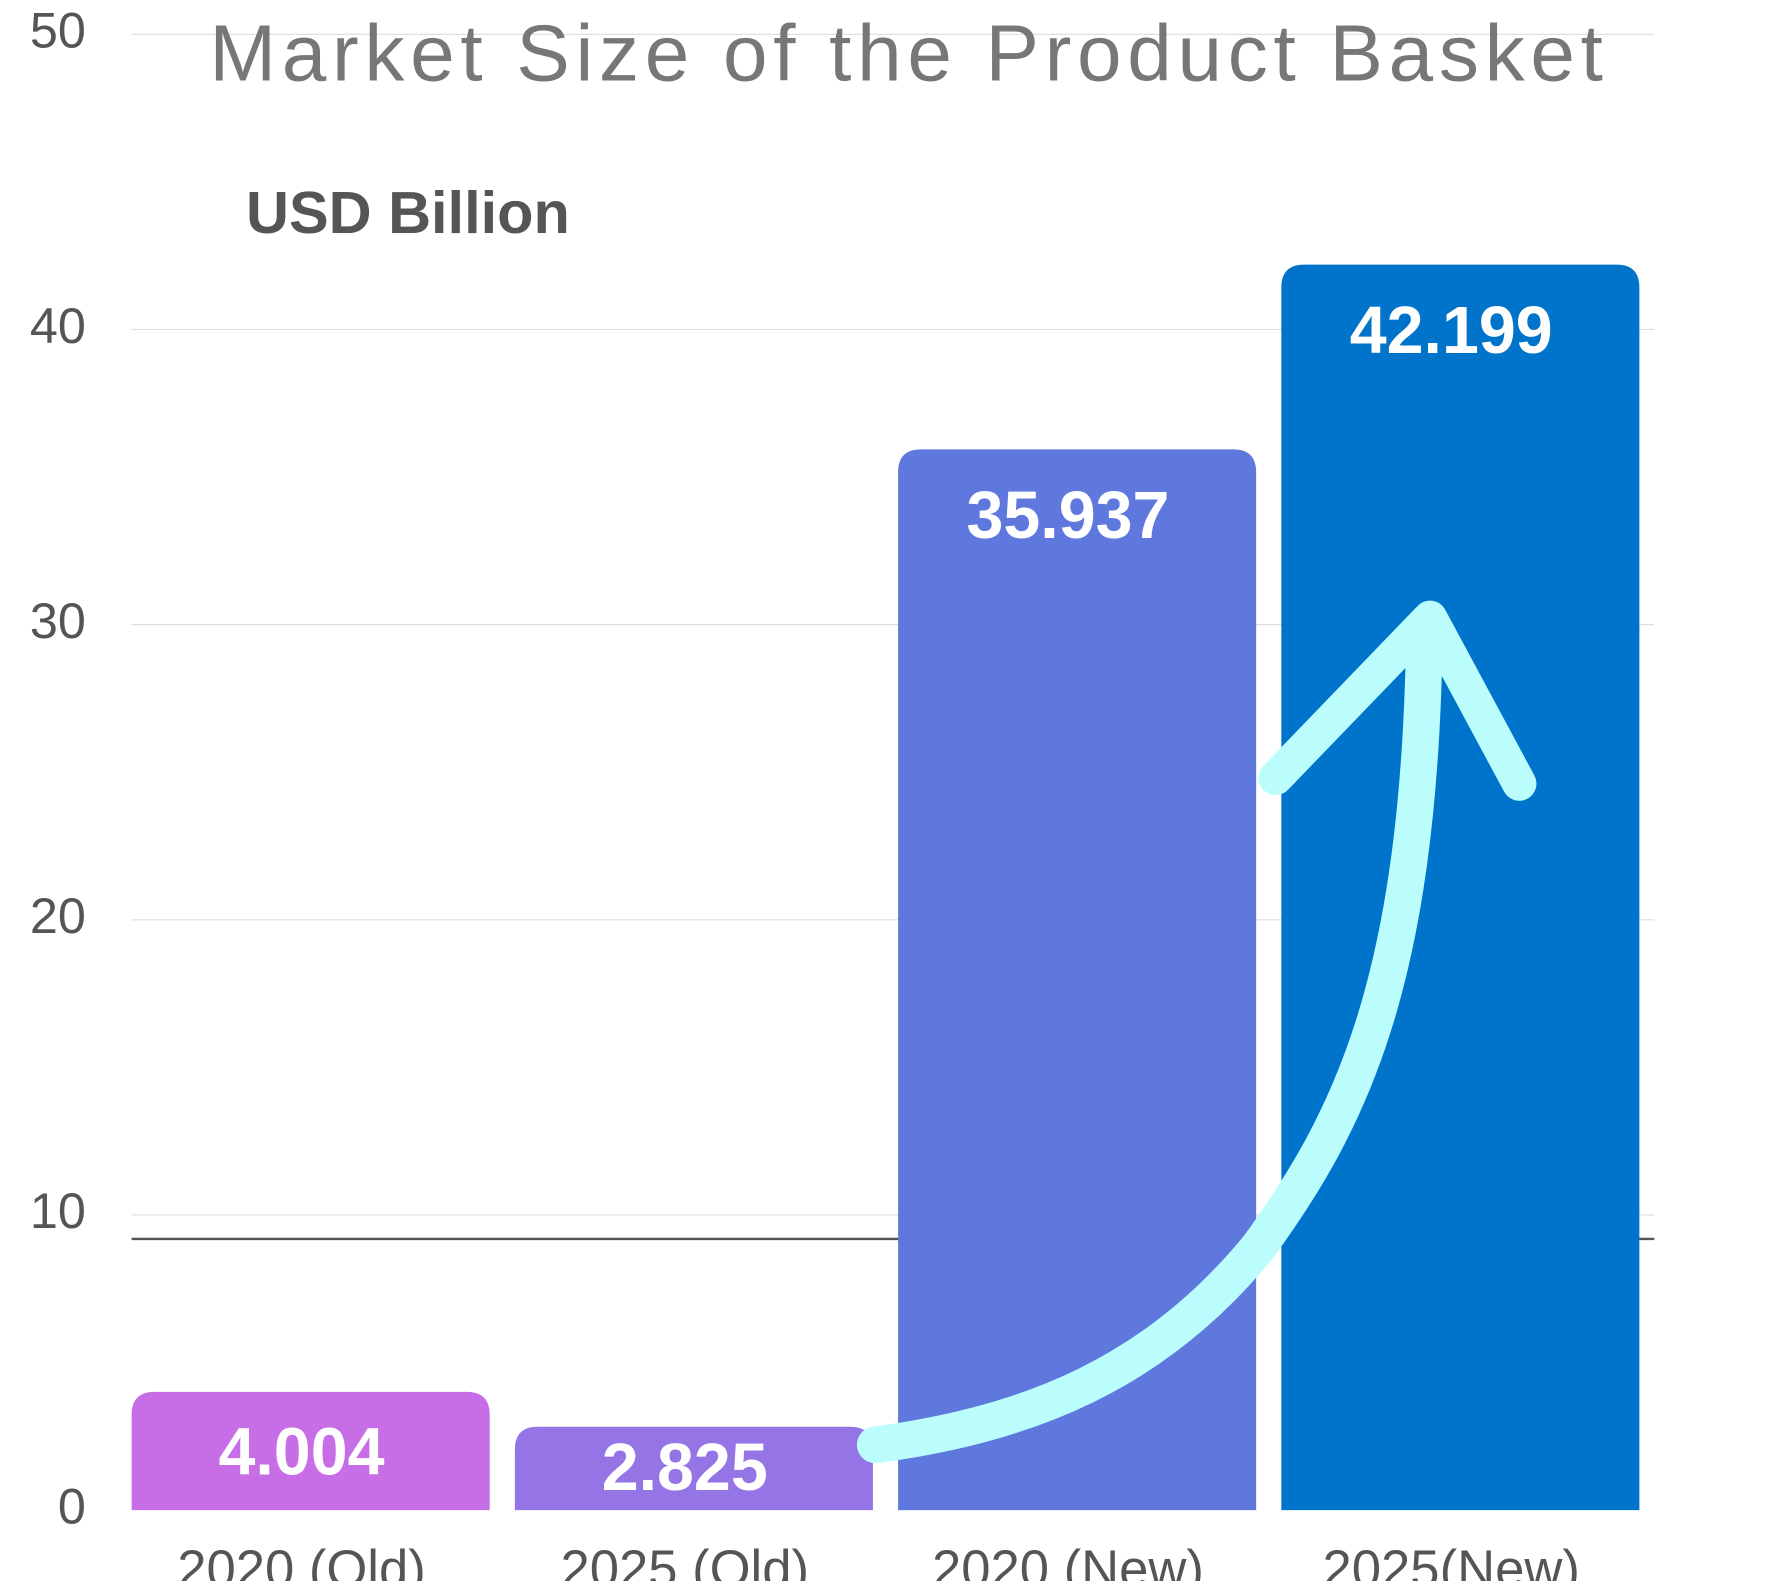 This screenshot has height=1581, width=1771. What do you see at coordinates (58, 325) in the screenshot?
I see `y-tick-label: 40` at bounding box center [58, 325].